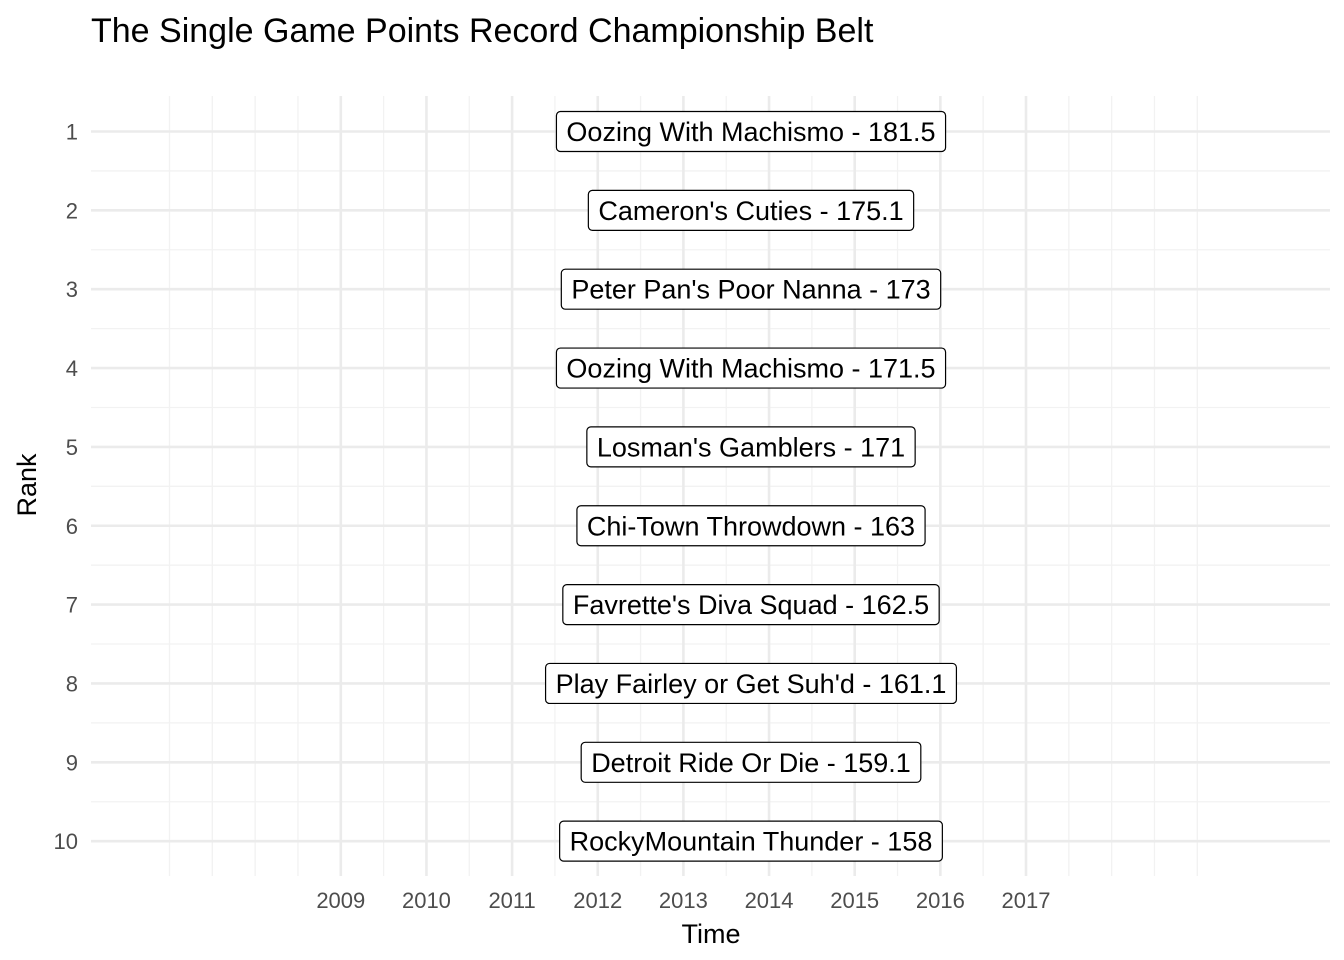 Image resolution: width=1344 pixels, height=960 pixels. Describe the element at coordinates (1026, 900) in the screenshot. I see `x-tick-label: 2017` at that location.